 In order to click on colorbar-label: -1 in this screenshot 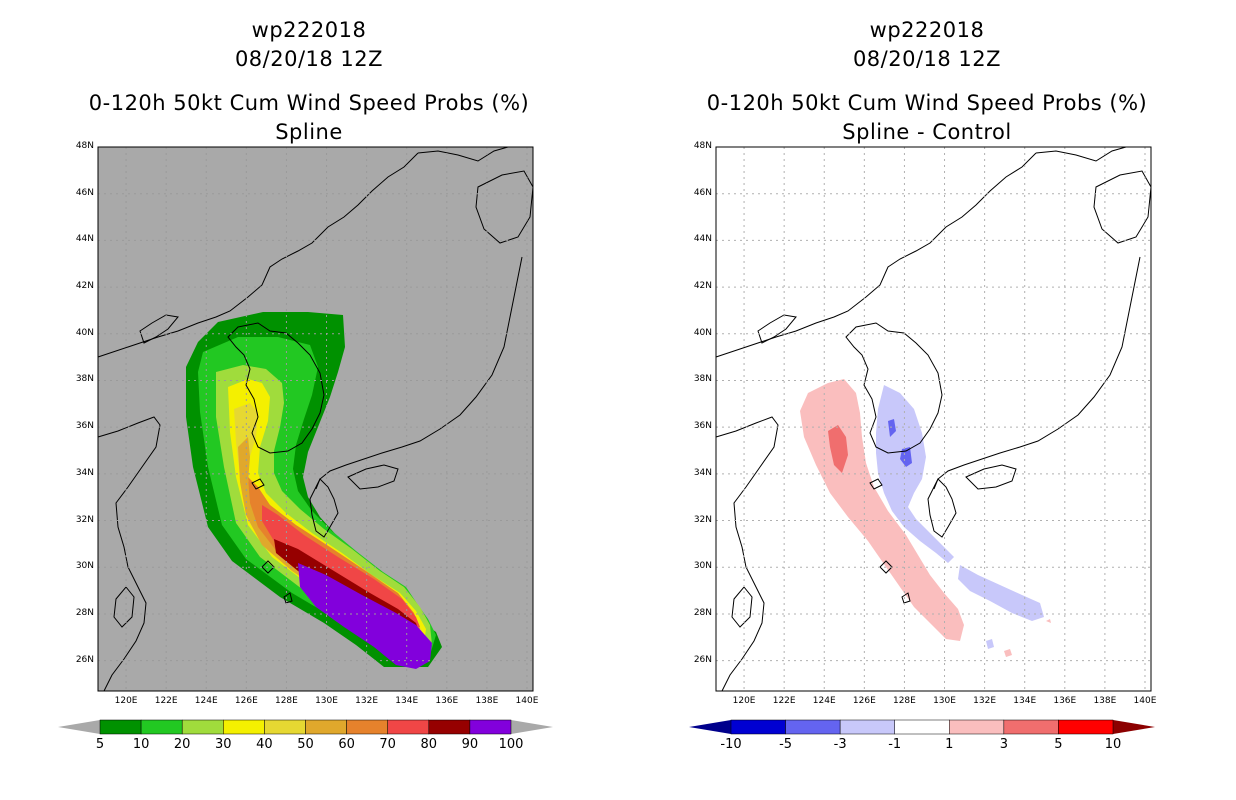, I will do `click(895, 744)`.